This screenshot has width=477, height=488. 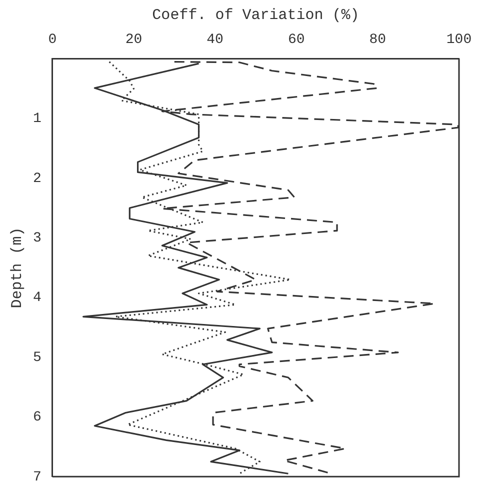 I want to click on y-tick-label: 7, so click(x=37, y=477).